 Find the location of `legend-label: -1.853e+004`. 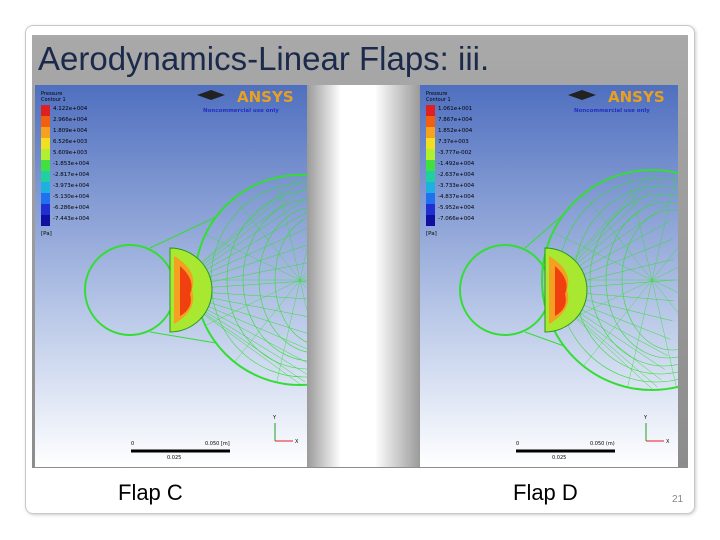

legend-label: -1.853e+004 is located at coordinates (71, 164).